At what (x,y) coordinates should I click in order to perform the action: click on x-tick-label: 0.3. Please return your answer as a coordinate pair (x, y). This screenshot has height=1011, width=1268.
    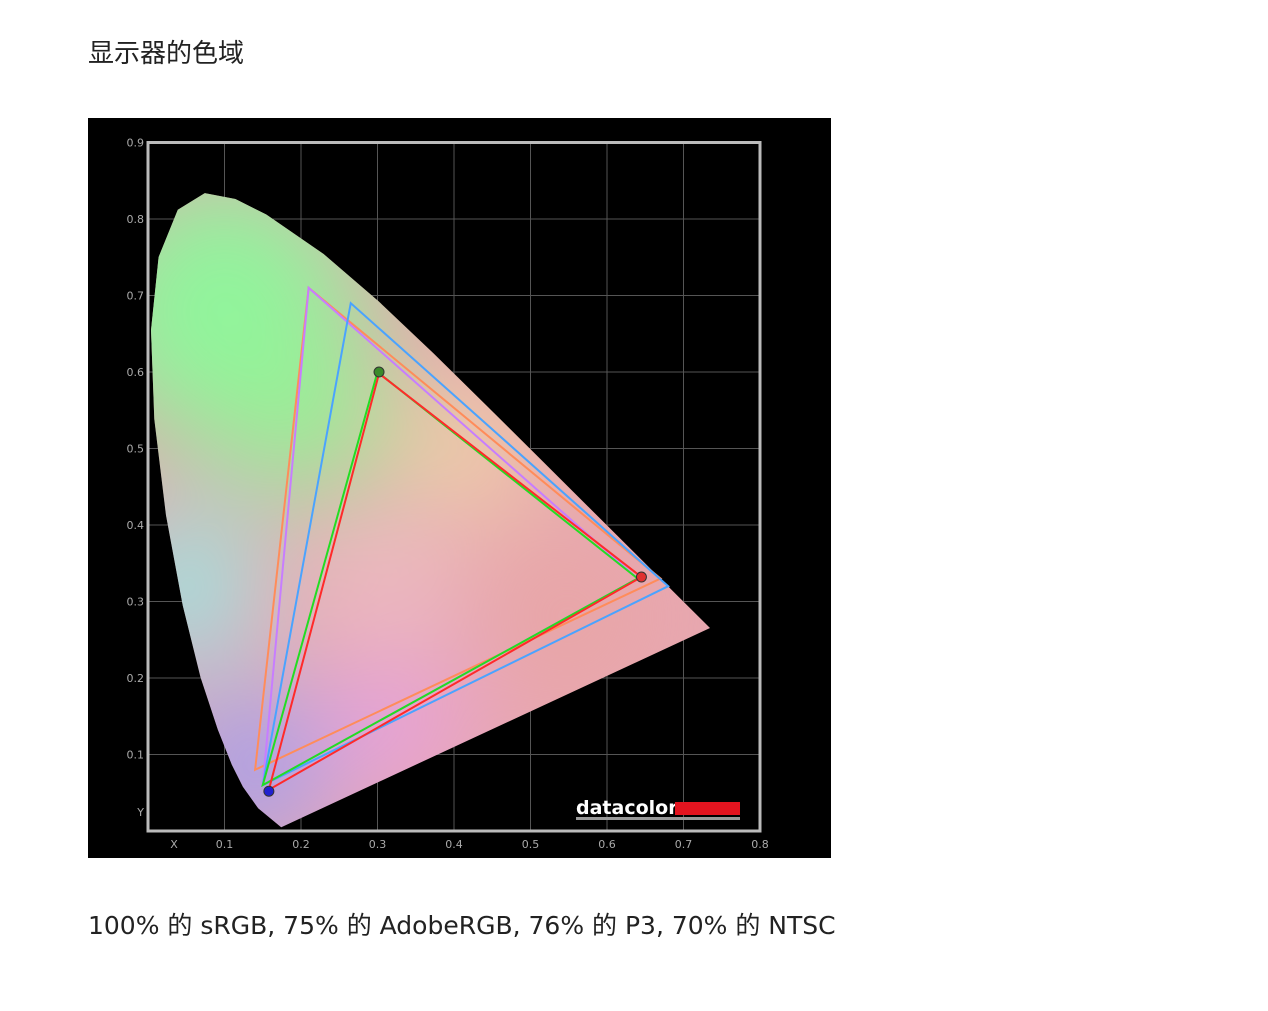
    Looking at the image, I should click on (378, 844).